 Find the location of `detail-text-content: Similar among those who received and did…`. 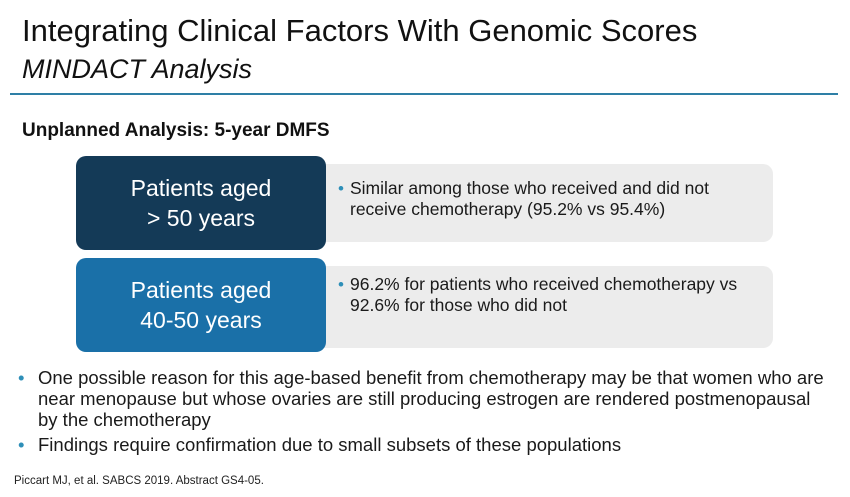

detail-text-content: Similar among those who received and did… is located at coordinates (529, 198).